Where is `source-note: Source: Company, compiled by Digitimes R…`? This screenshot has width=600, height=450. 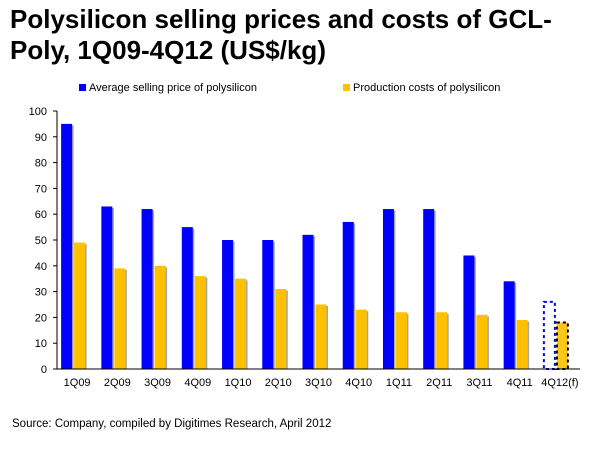 source-note: Source: Company, compiled by Digitimes R… is located at coordinates (172, 424).